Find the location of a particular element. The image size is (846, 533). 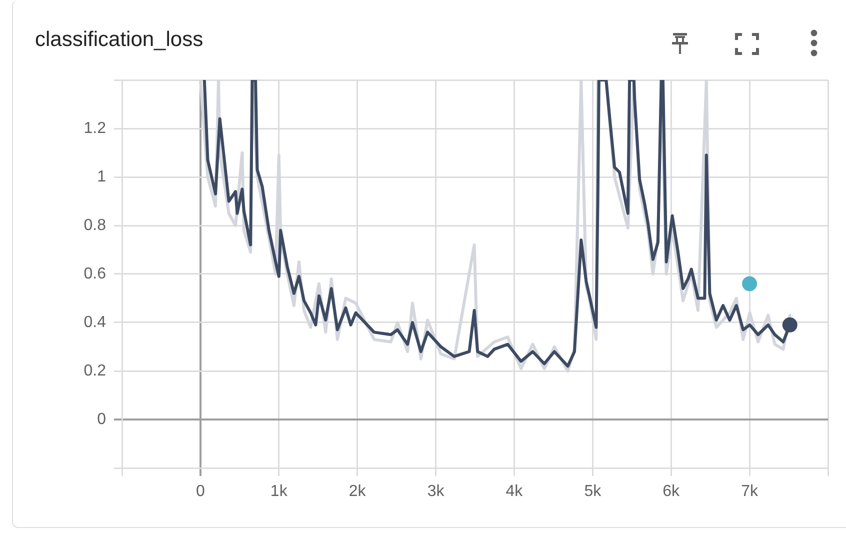

x-tick-label: 5k is located at coordinates (593, 491).